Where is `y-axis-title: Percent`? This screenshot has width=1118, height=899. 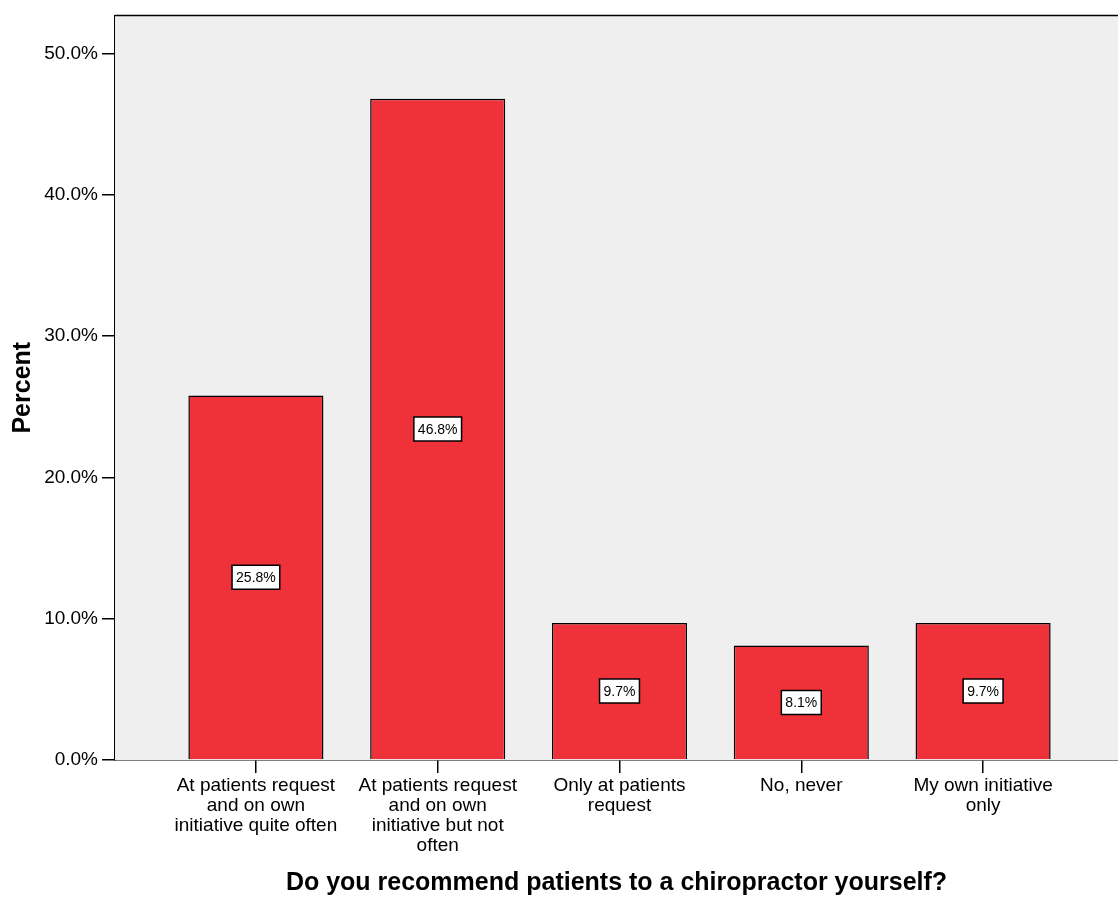 y-axis-title: Percent is located at coordinates (21, 387).